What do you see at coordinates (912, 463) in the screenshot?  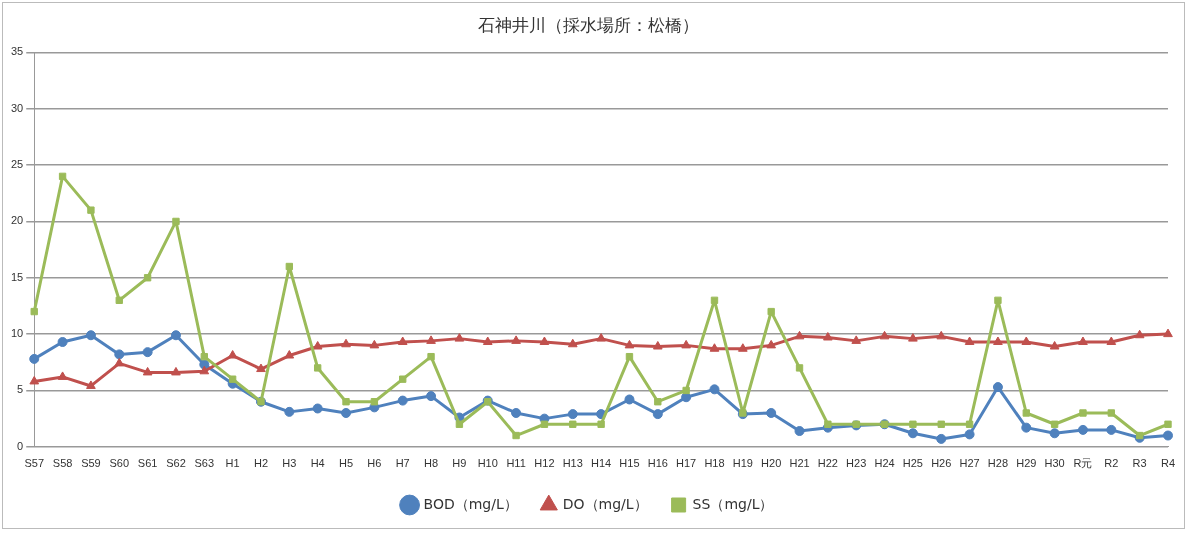 I see `x-tick-label: H25` at bounding box center [912, 463].